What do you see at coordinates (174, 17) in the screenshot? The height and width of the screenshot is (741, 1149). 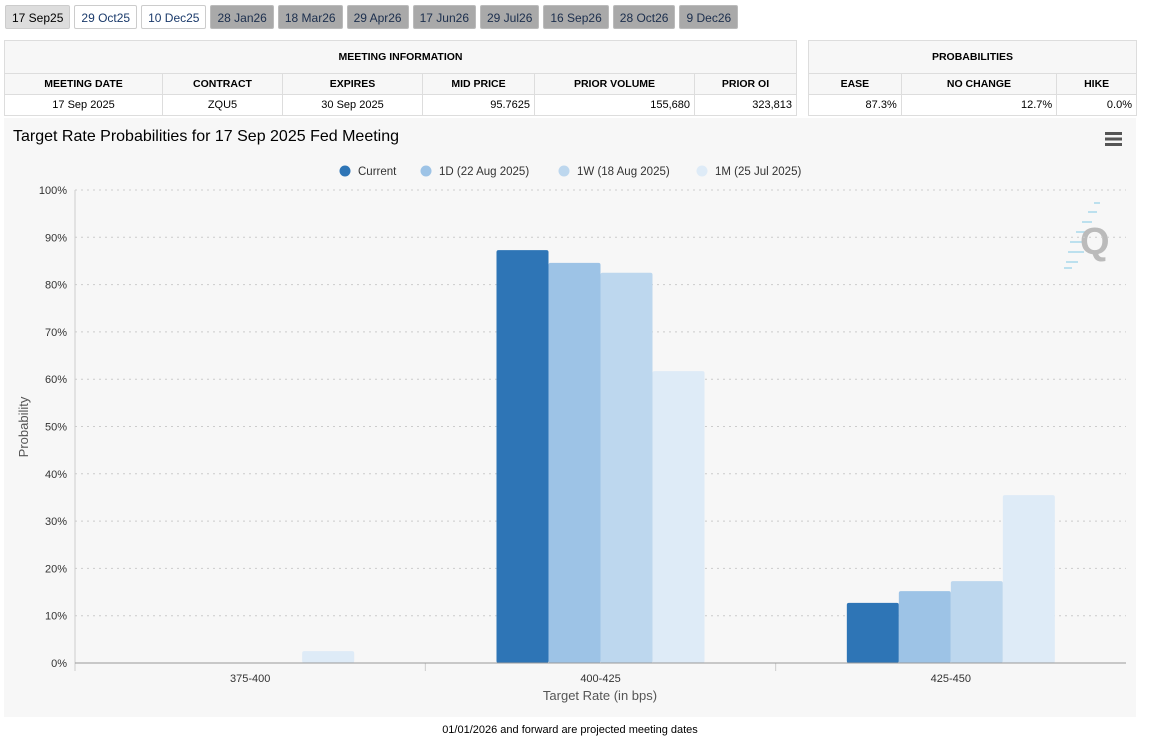 I see `meeting-tab: 10 Dec25` at bounding box center [174, 17].